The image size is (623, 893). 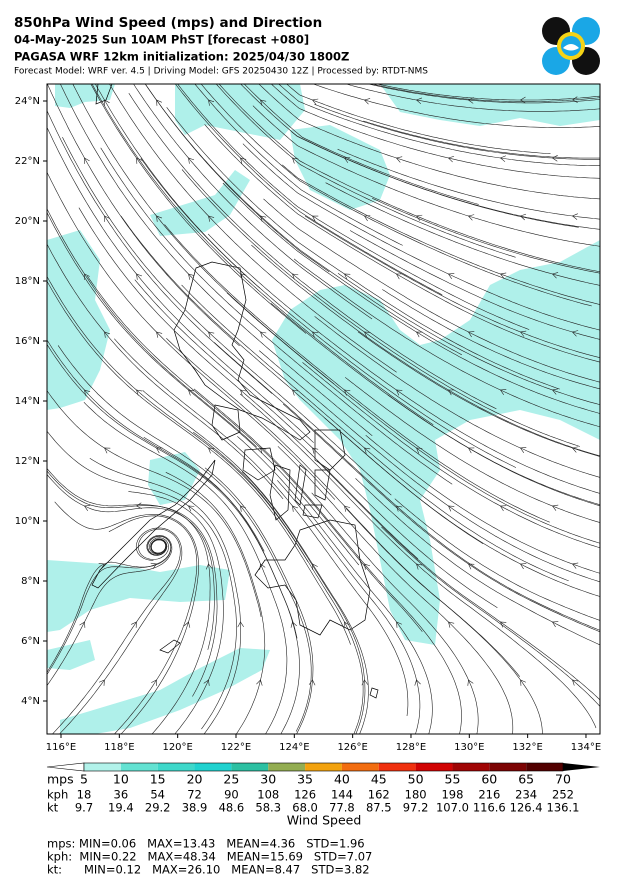 What do you see at coordinates (563, 779) in the screenshot?
I see `colorbar-value: 70` at bounding box center [563, 779].